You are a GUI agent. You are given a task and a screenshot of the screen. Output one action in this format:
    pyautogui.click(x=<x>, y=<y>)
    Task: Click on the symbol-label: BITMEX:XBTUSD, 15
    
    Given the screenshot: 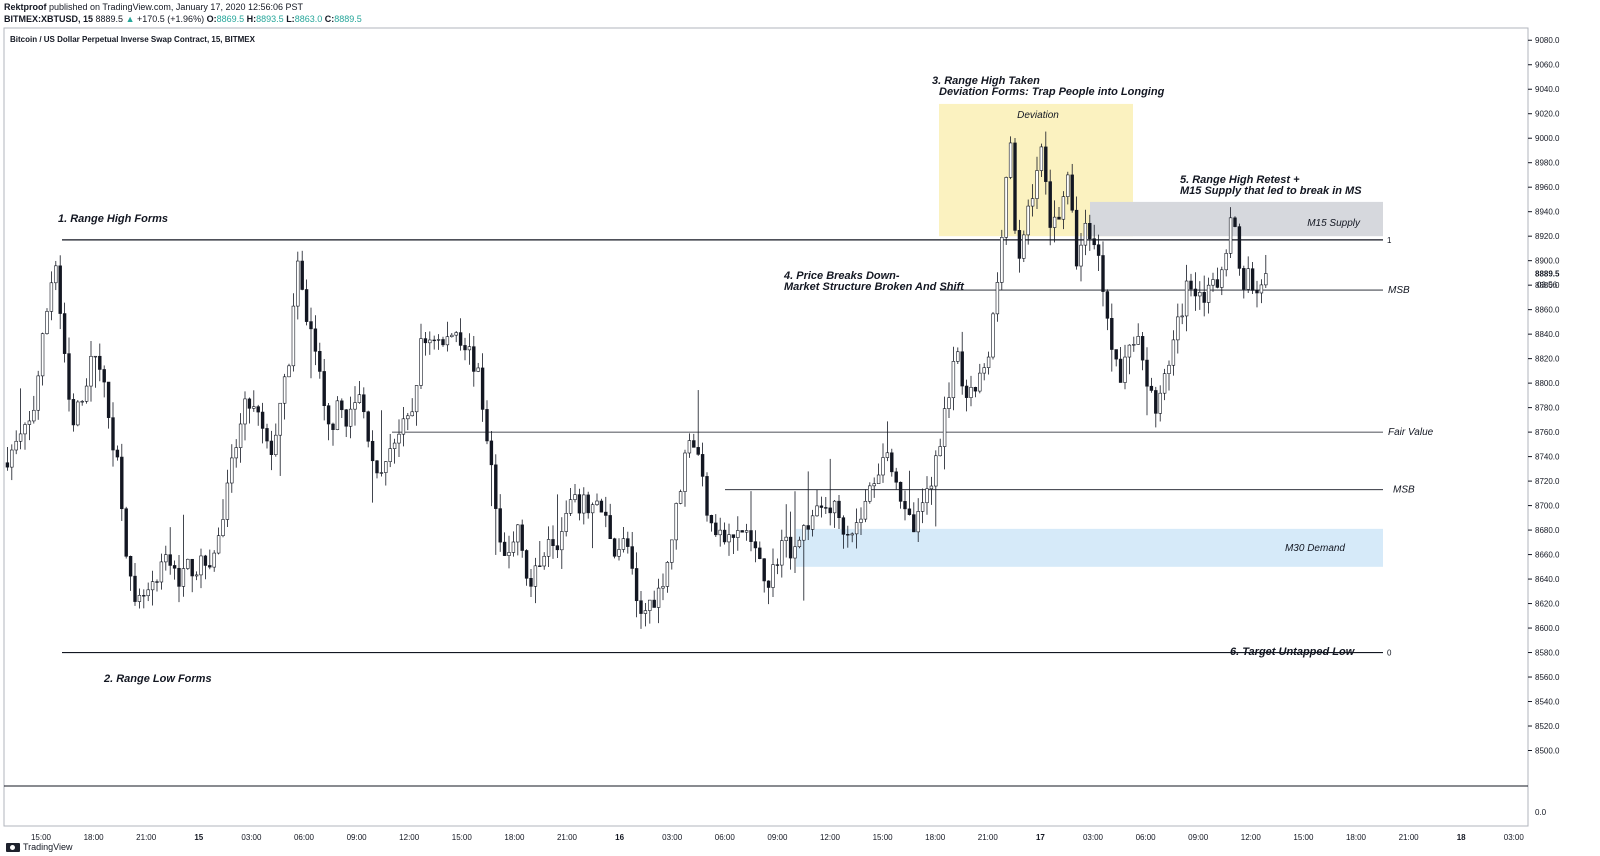 What is the action you would take?
    pyautogui.click(x=49, y=19)
    